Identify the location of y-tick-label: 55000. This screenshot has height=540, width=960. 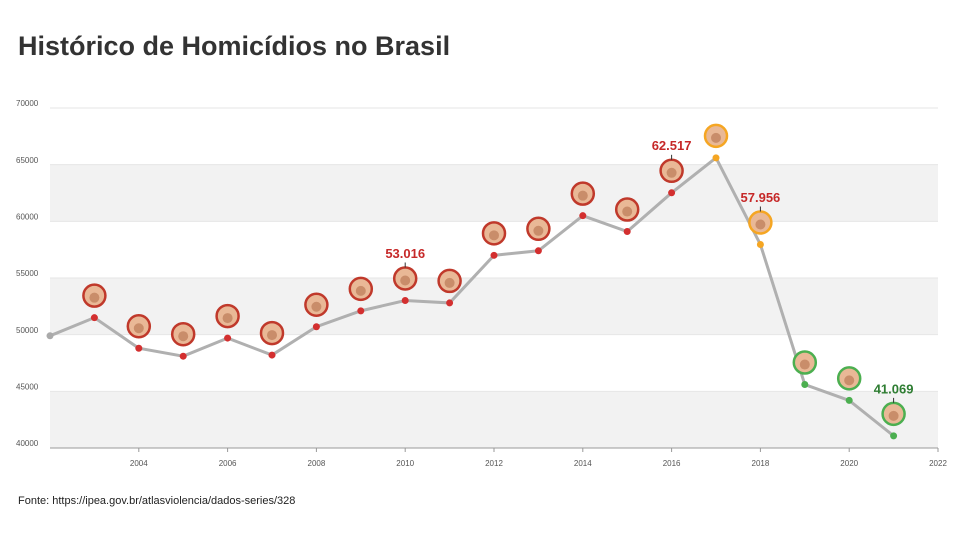
(27, 273).